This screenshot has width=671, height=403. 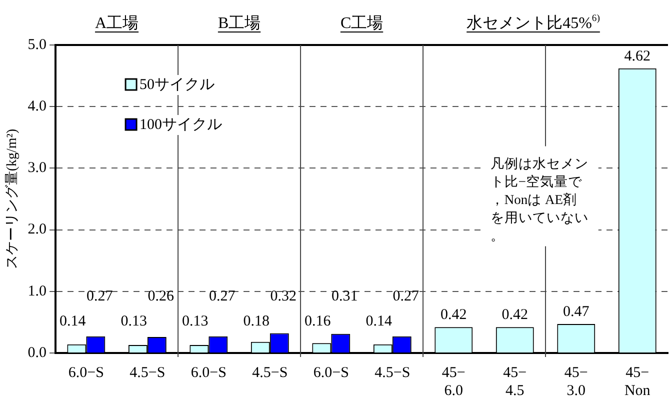 What do you see at coordinates (256, 321) in the screenshot?
I see `data-label: 0.18` at bounding box center [256, 321].